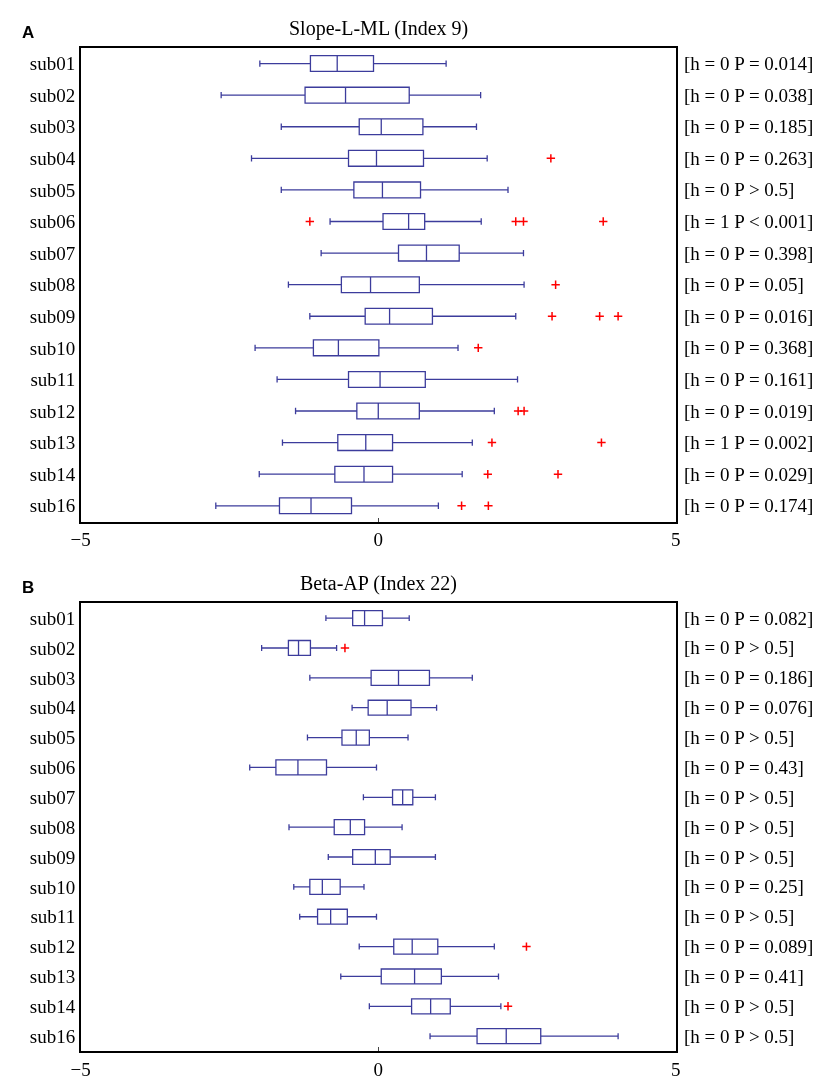 The image size is (836, 1080). What do you see at coordinates (749, 347) in the screenshot?
I see `y2-tick-label: [h = 0 P = 0.368]` at bounding box center [749, 347].